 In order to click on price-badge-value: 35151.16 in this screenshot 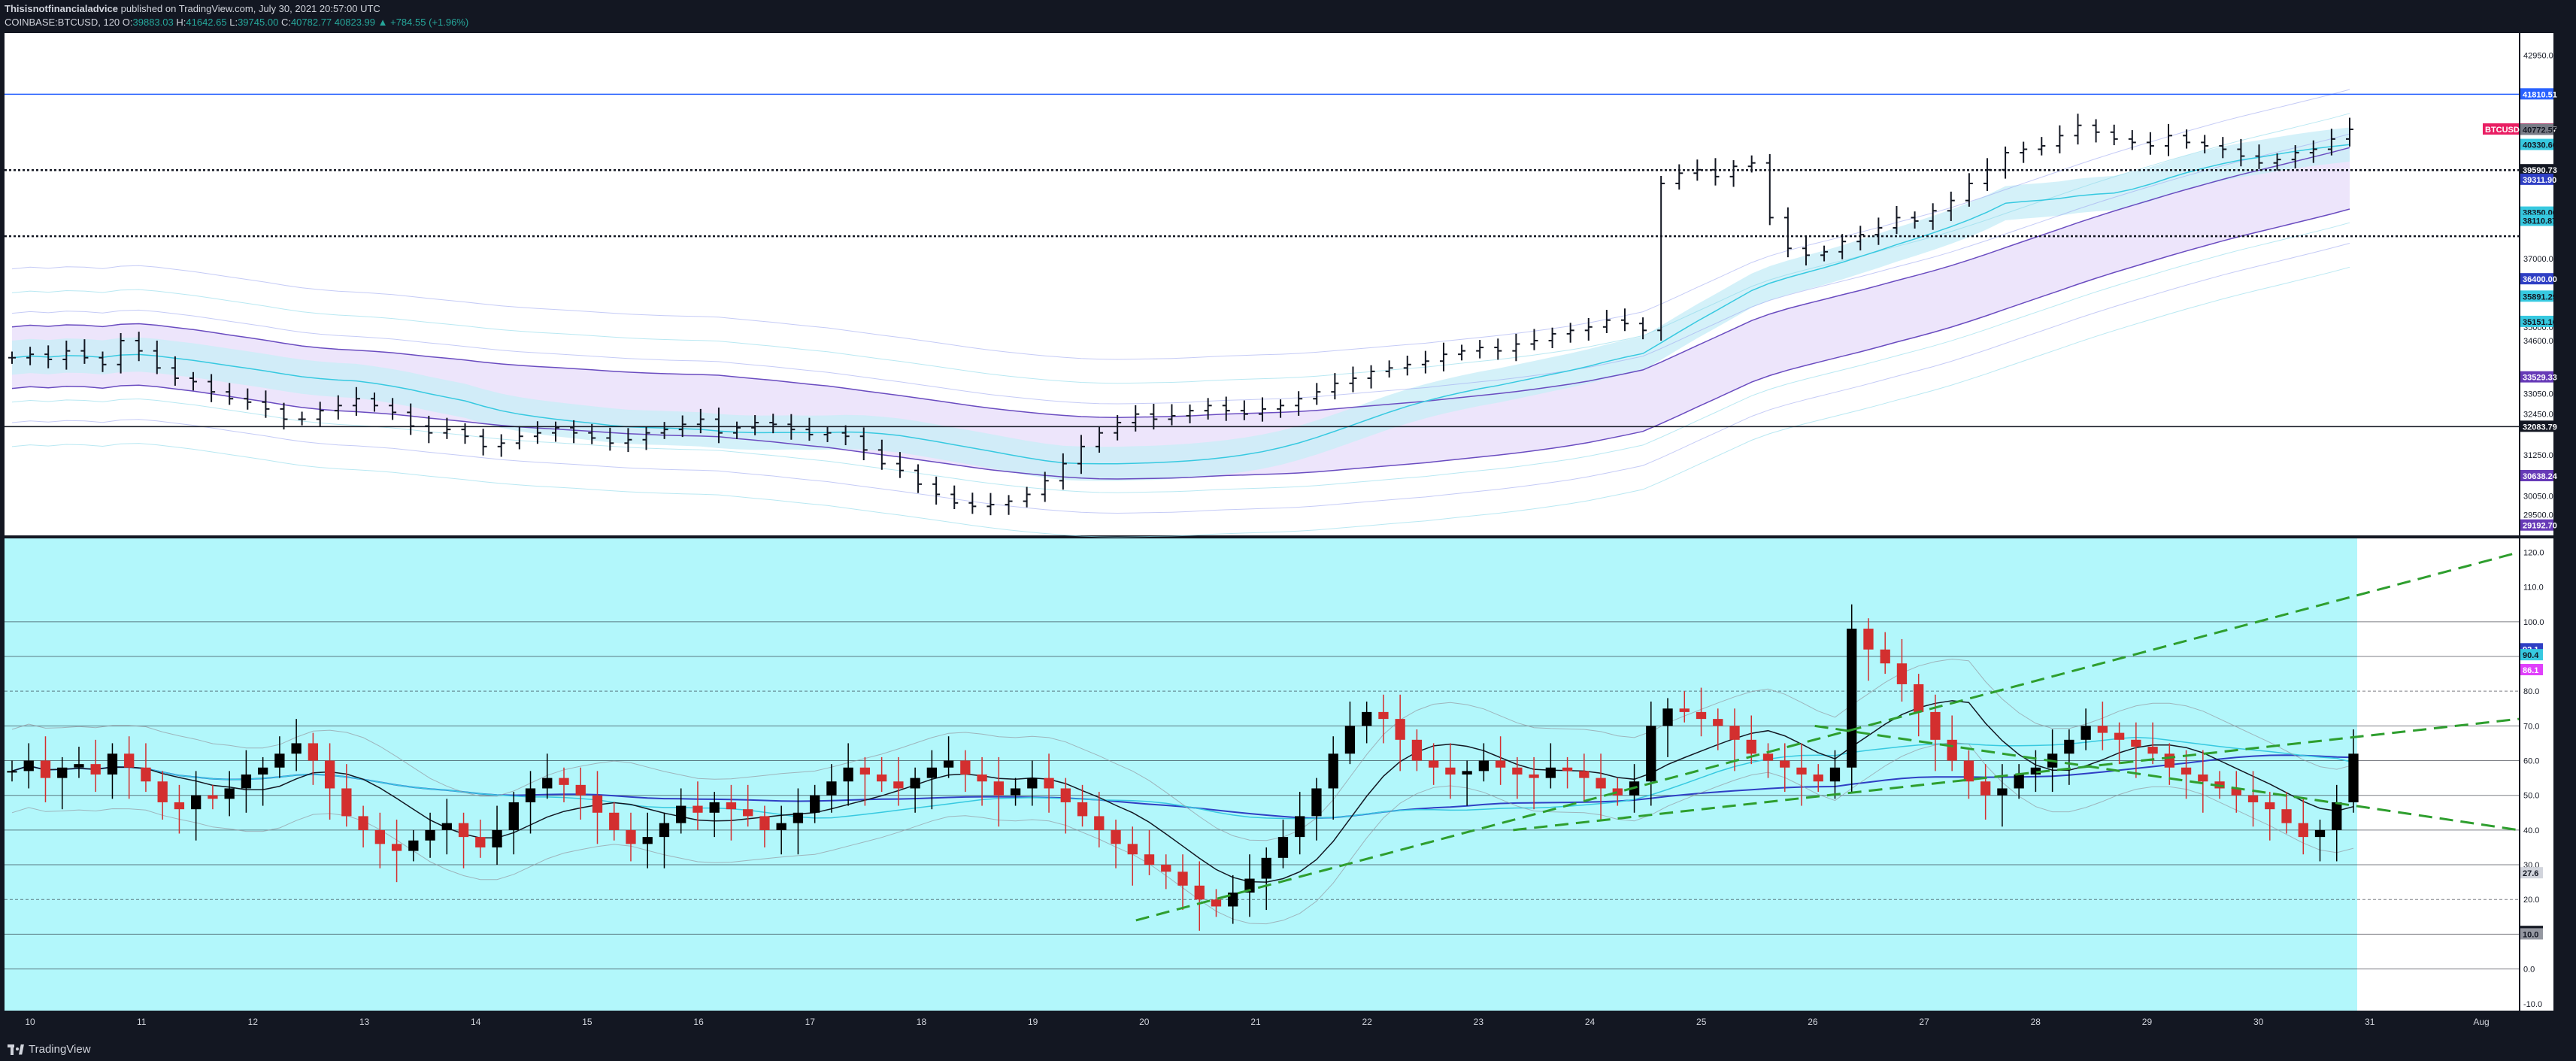, I will do `click(2540, 322)`.